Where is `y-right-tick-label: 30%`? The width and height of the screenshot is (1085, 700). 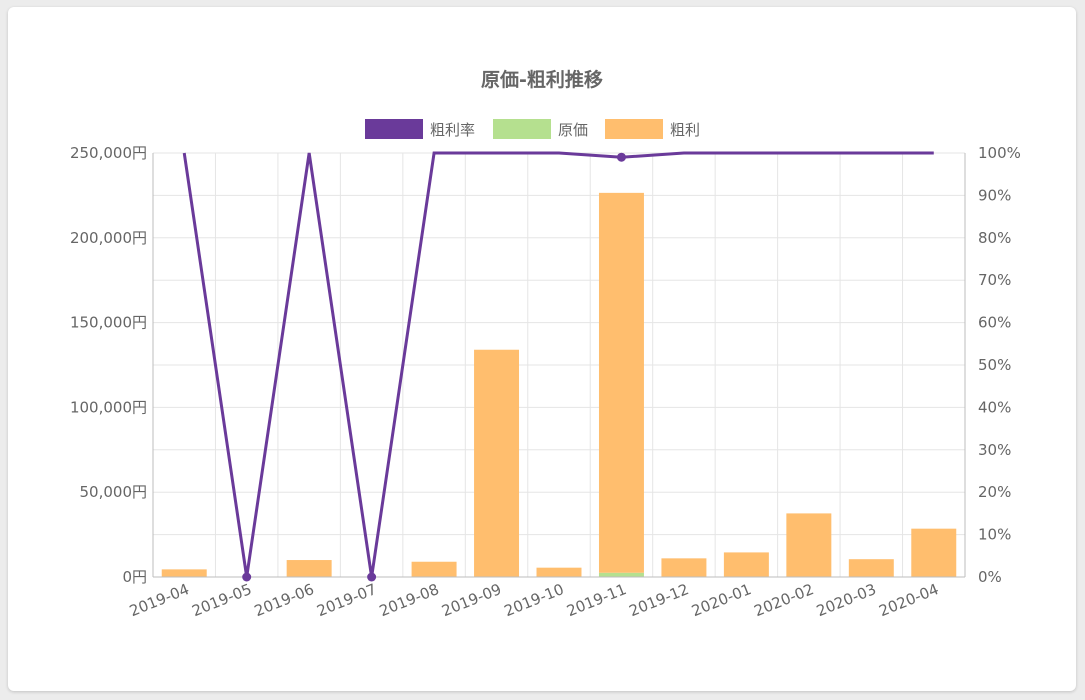 y-right-tick-label: 30% is located at coordinates (994, 450).